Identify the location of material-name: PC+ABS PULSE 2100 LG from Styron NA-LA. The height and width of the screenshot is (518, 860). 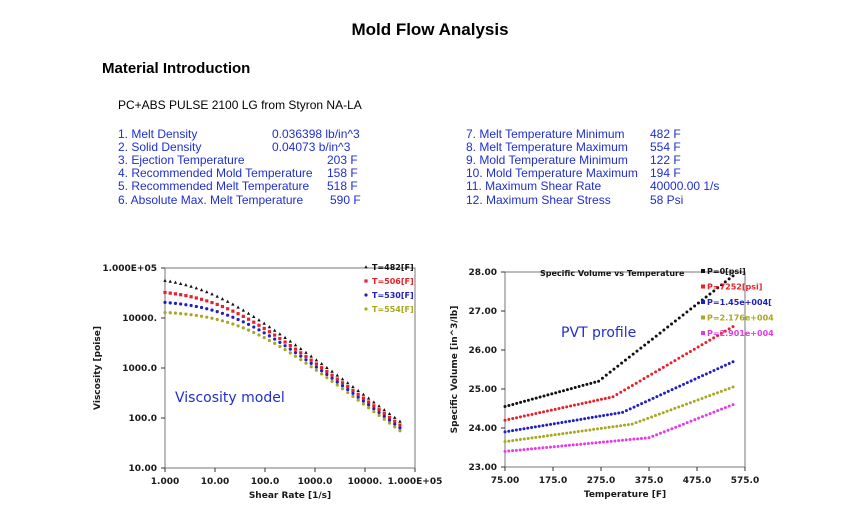
(240, 105).